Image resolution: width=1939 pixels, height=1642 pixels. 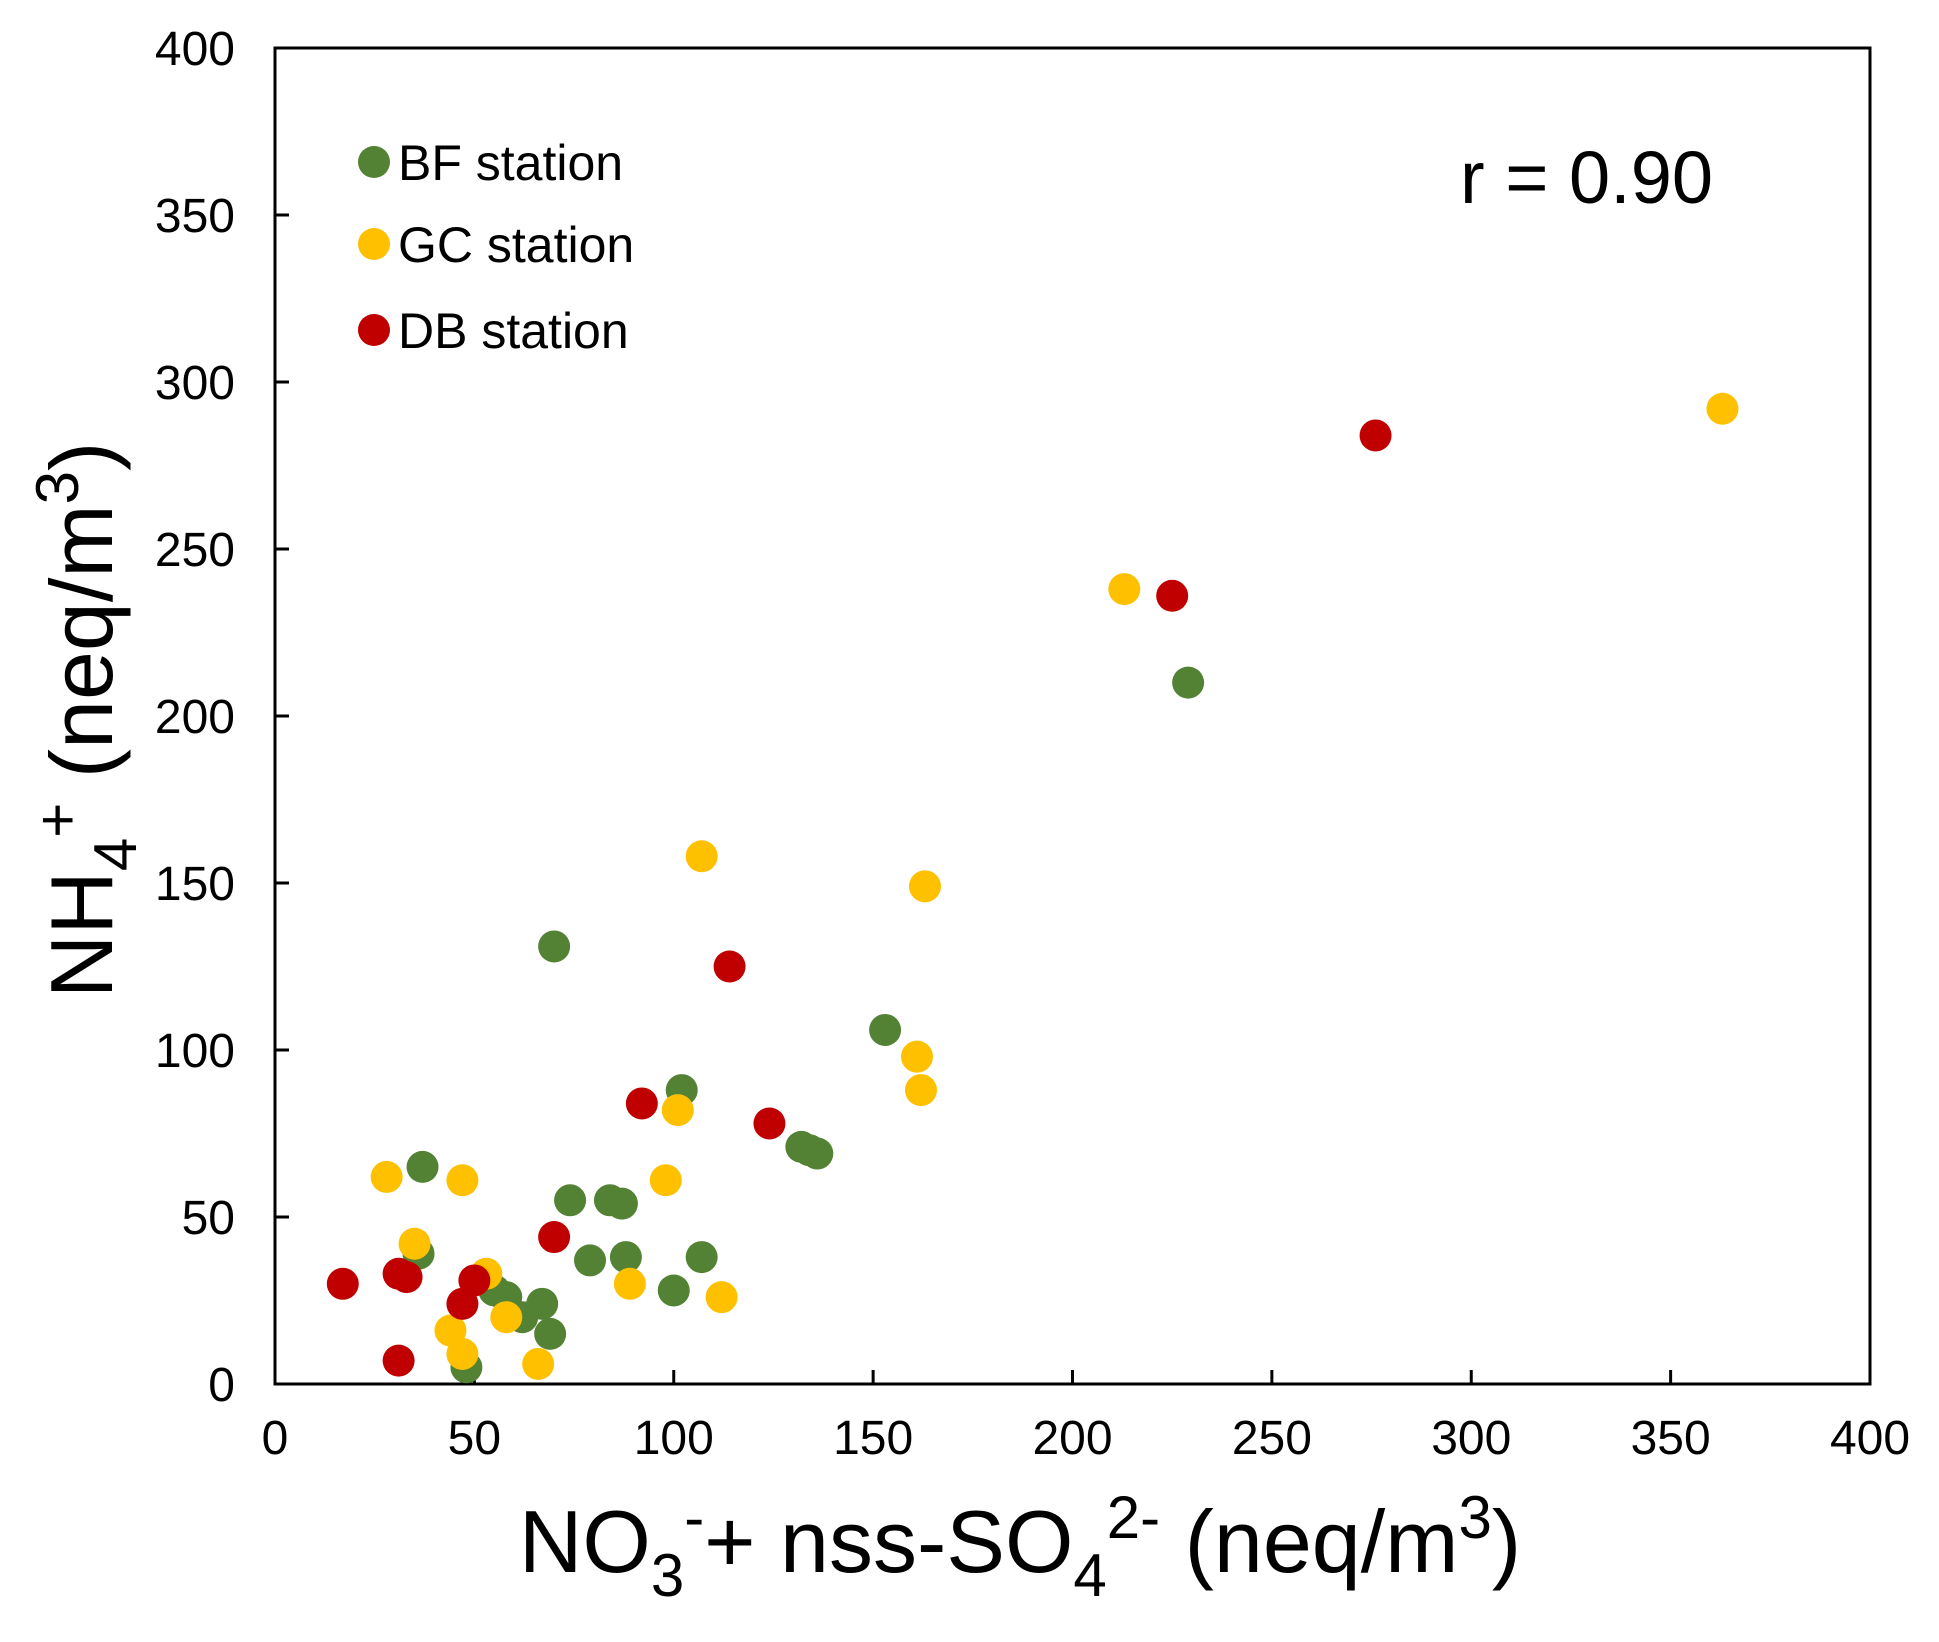 I want to click on x-tick-label: 300, so click(x=1471, y=1438).